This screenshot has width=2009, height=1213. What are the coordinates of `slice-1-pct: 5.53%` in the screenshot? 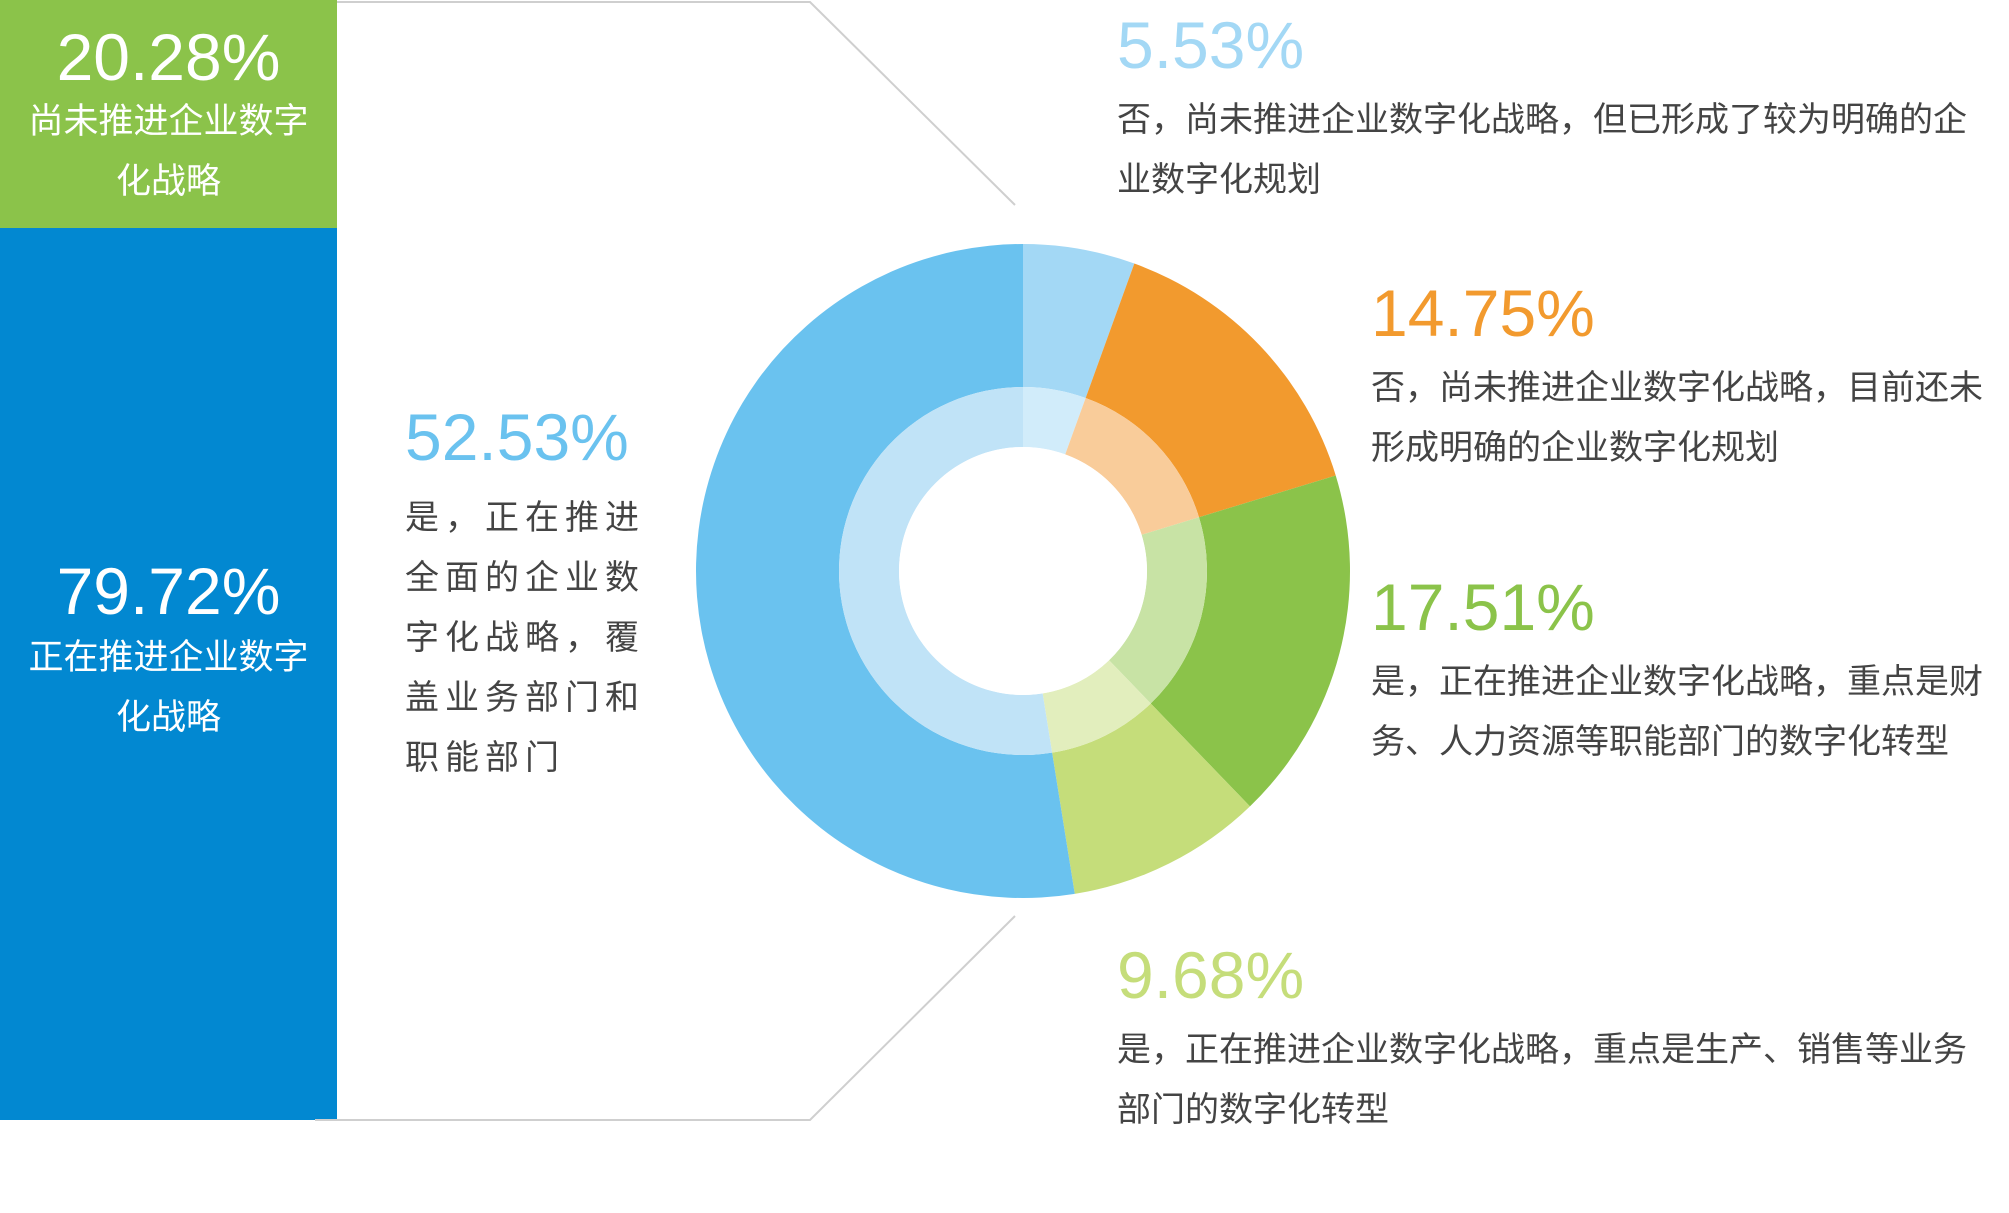 It's located at (1211, 45).